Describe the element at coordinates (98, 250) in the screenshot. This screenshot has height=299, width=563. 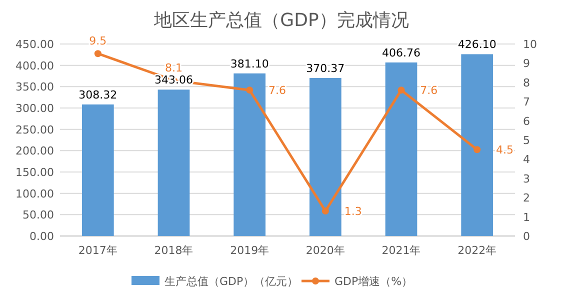
I see `x-tick-label: 2017年` at that location.